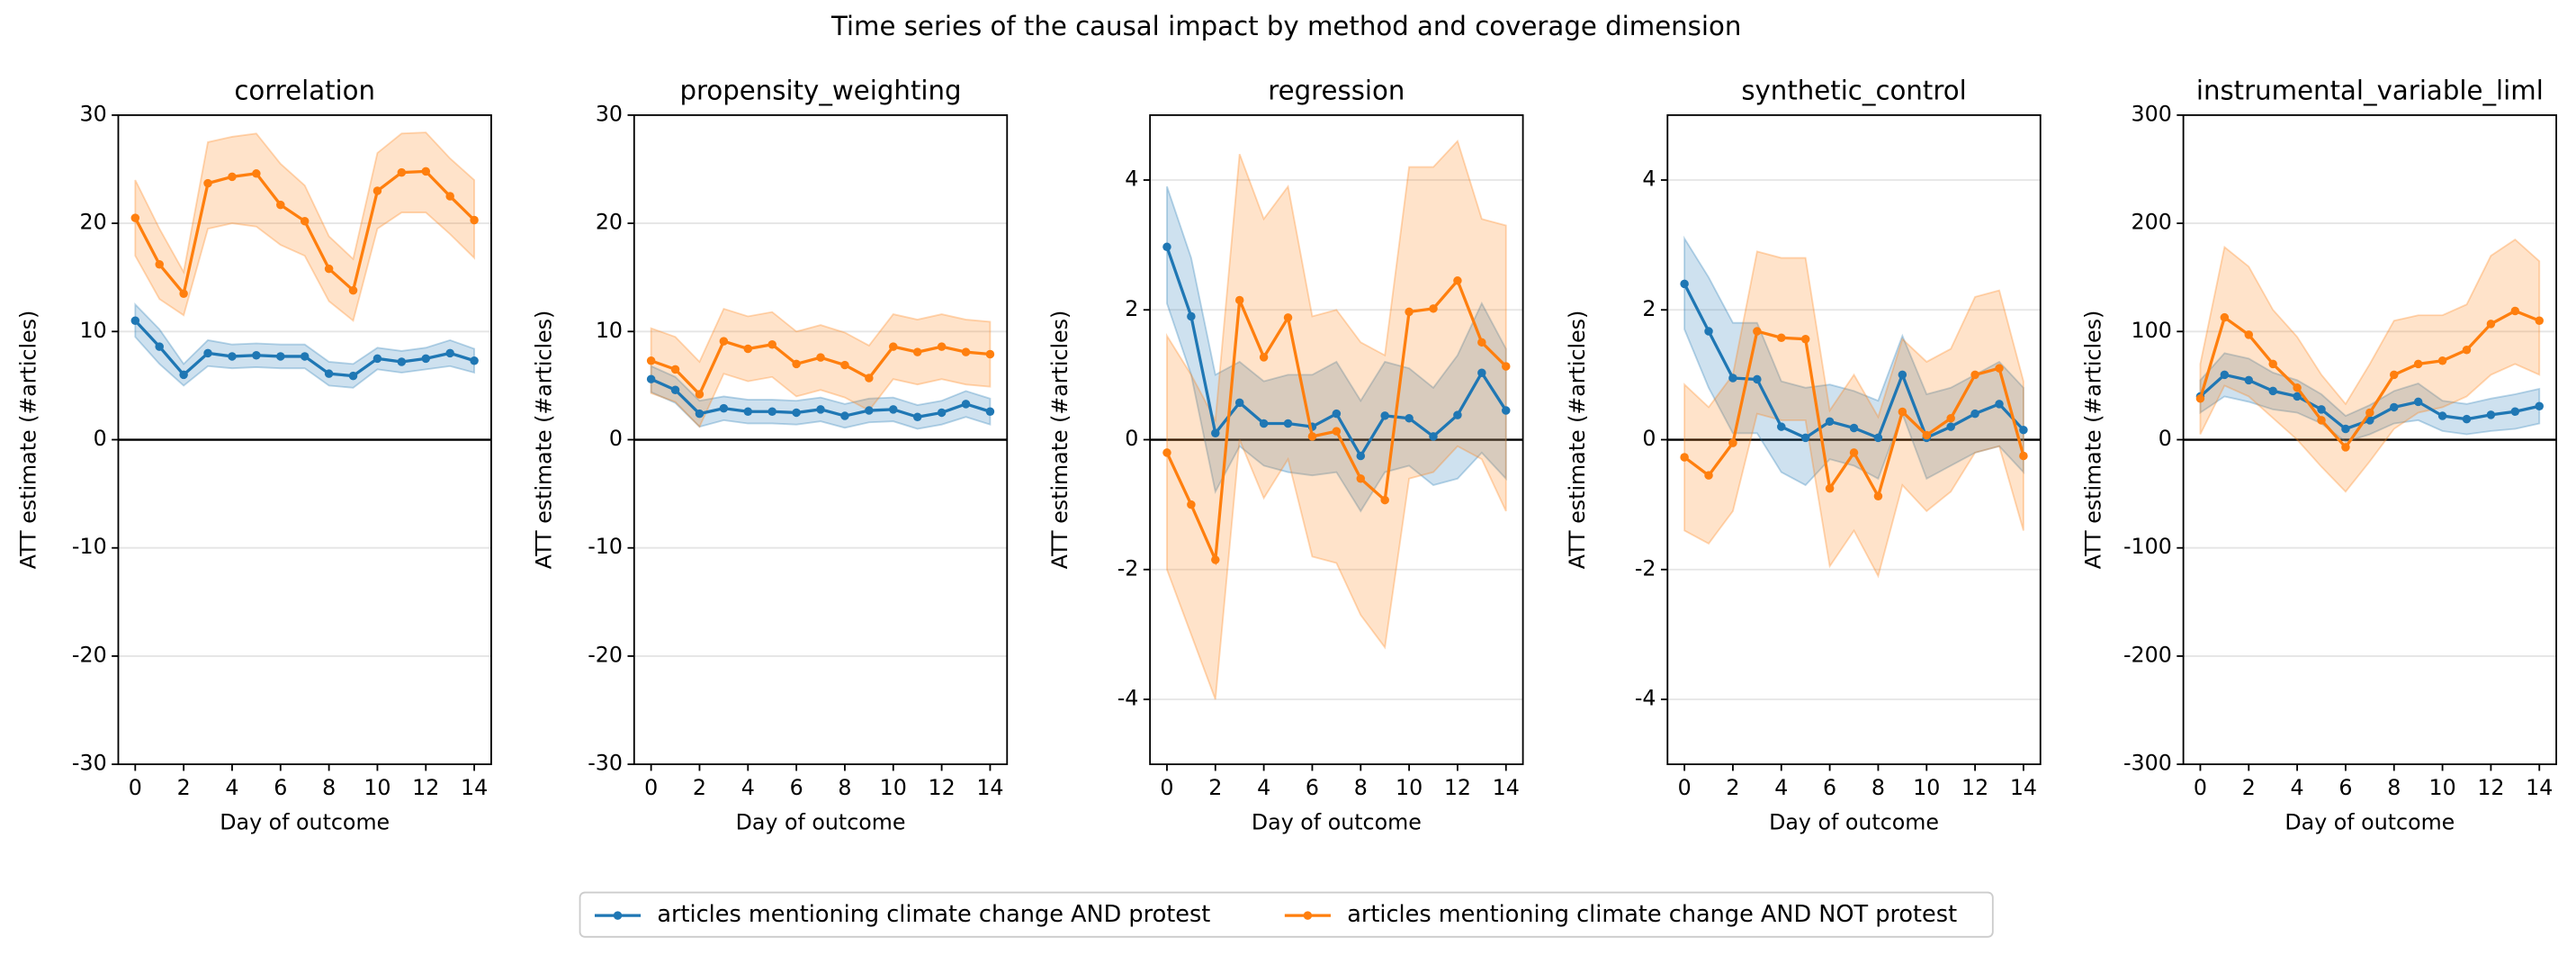 Image resolution: width=2576 pixels, height=955 pixels. I want to click on x-tick-label: 10, so click(2441, 787).